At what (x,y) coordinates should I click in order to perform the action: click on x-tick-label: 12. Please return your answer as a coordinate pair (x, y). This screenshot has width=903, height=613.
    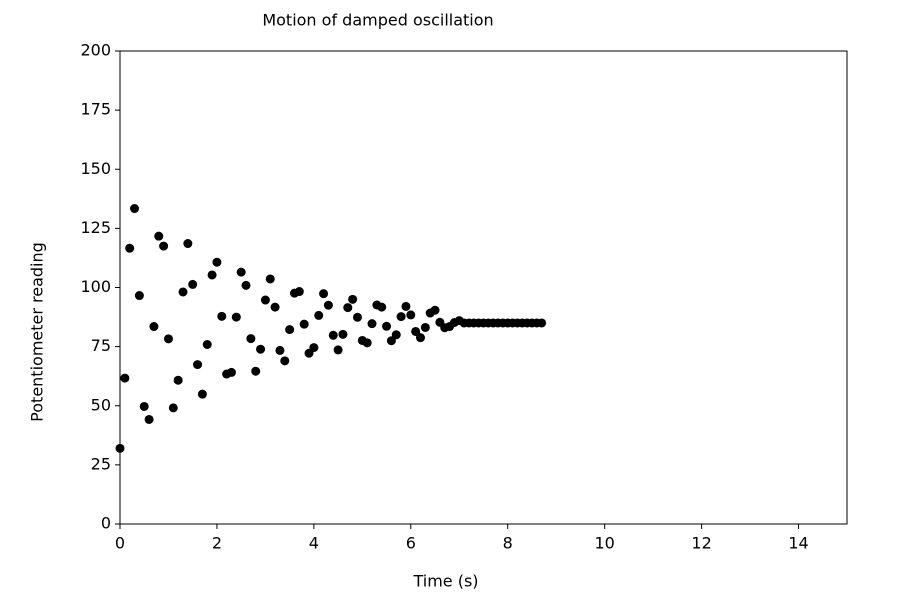
    Looking at the image, I should click on (701, 543).